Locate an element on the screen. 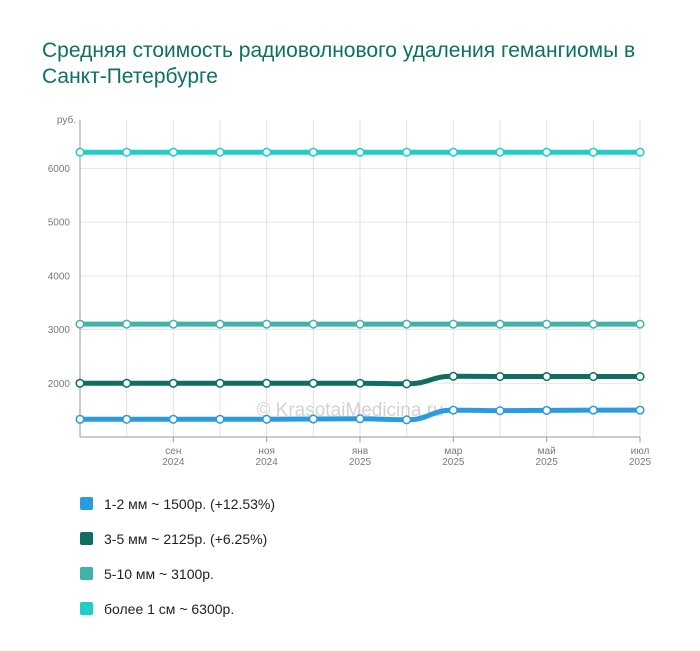 This screenshot has width=700, height=651. series-1-2-мм is located at coordinates (360, 415).